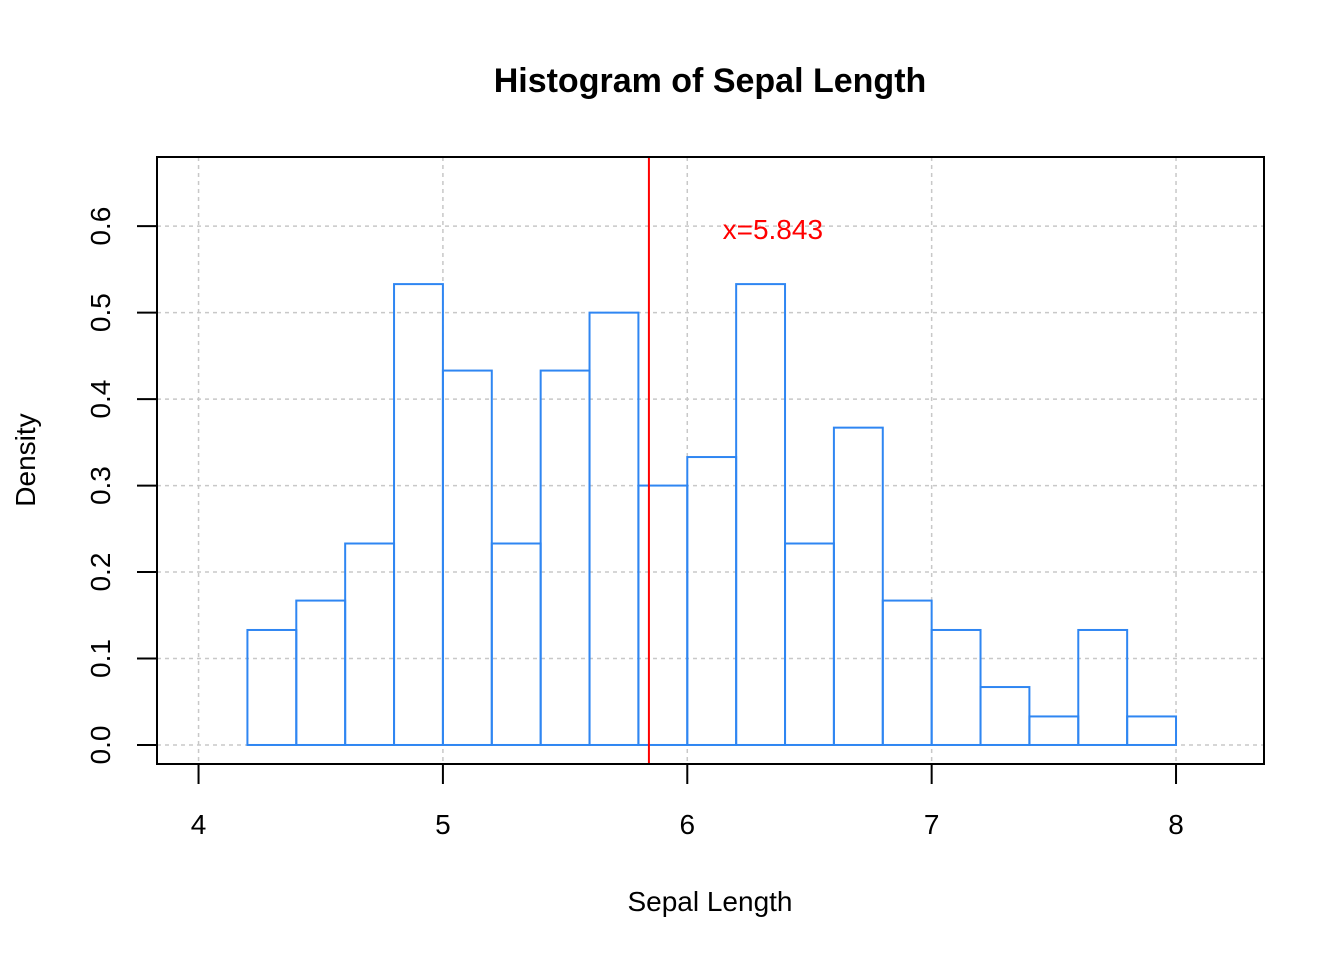 This screenshot has width=1344, height=960. I want to click on x-tick-label: 6, so click(687, 824).